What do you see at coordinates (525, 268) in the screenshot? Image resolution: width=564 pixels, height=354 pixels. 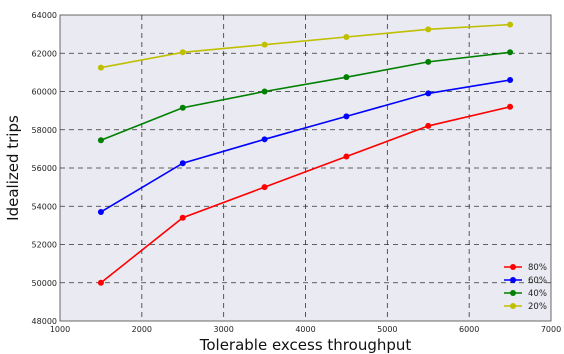 I see `legend-item: 80%` at bounding box center [525, 268].